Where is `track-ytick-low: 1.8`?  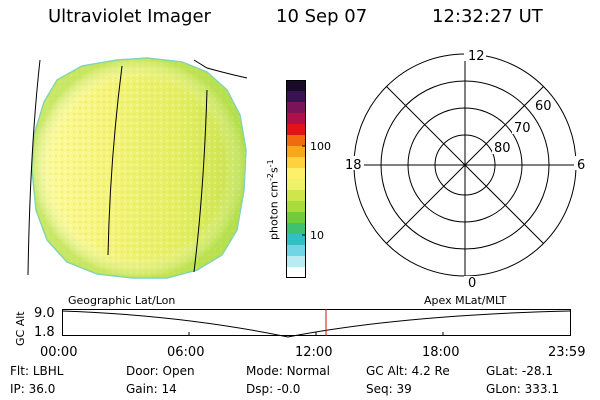 track-ytick-low: 1.8 is located at coordinates (44, 332).